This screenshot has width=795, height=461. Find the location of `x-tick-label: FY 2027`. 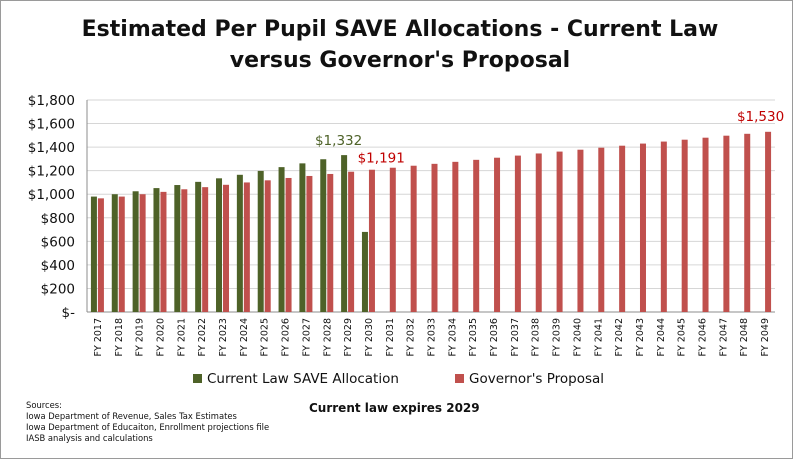

x-tick-label: FY 2027 is located at coordinates (306, 337).